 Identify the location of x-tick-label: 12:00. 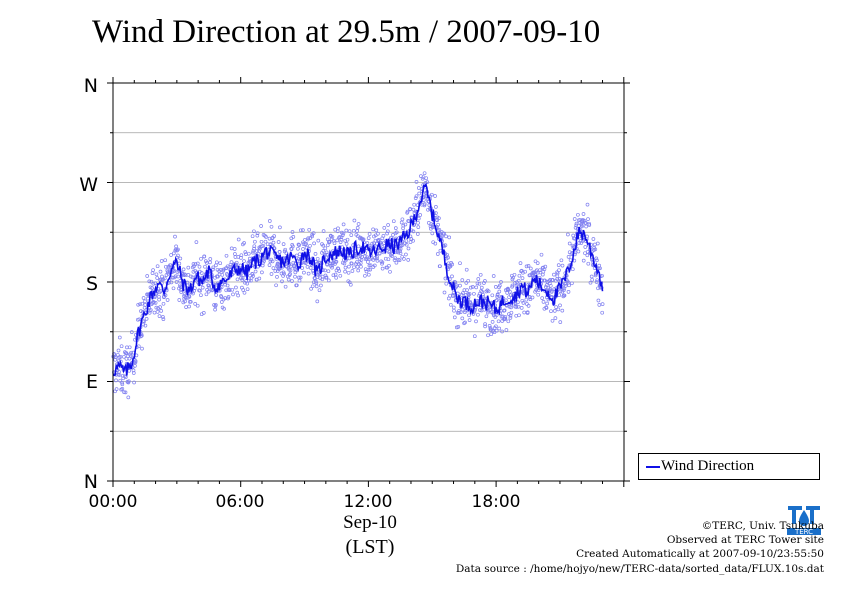
(368, 502).